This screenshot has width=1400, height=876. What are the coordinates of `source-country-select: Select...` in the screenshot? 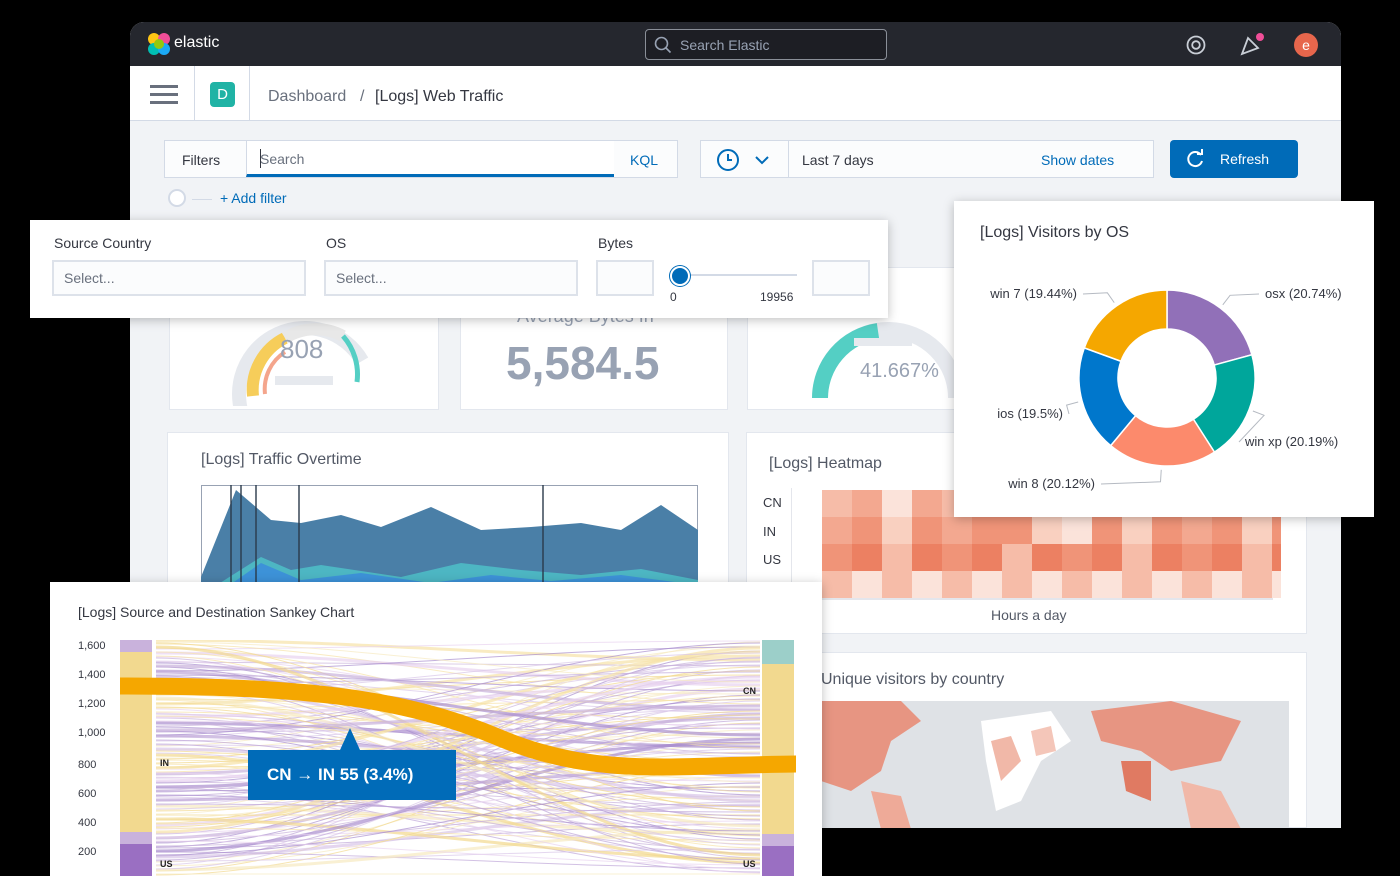 It's located at (179, 278).